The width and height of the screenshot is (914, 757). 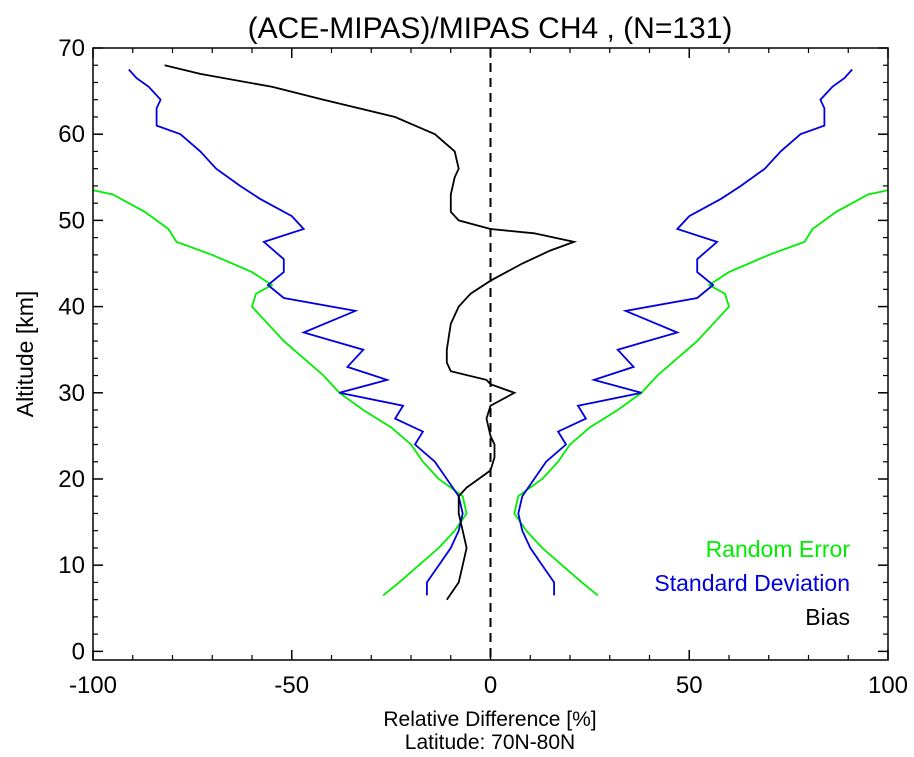 What do you see at coordinates (888, 685) in the screenshot?
I see `x-tick-label: 100` at bounding box center [888, 685].